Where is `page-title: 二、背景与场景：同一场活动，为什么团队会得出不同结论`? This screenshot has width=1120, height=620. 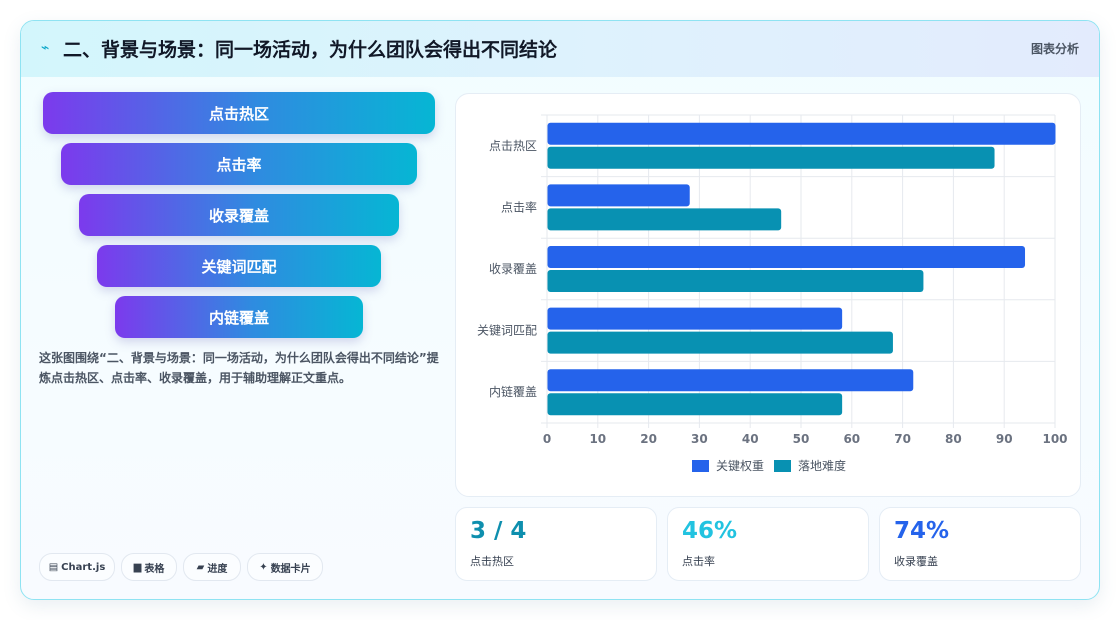 page-title: 二、背景与场景：同一场活动，为什么团队会得出不同结论 is located at coordinates (310, 50).